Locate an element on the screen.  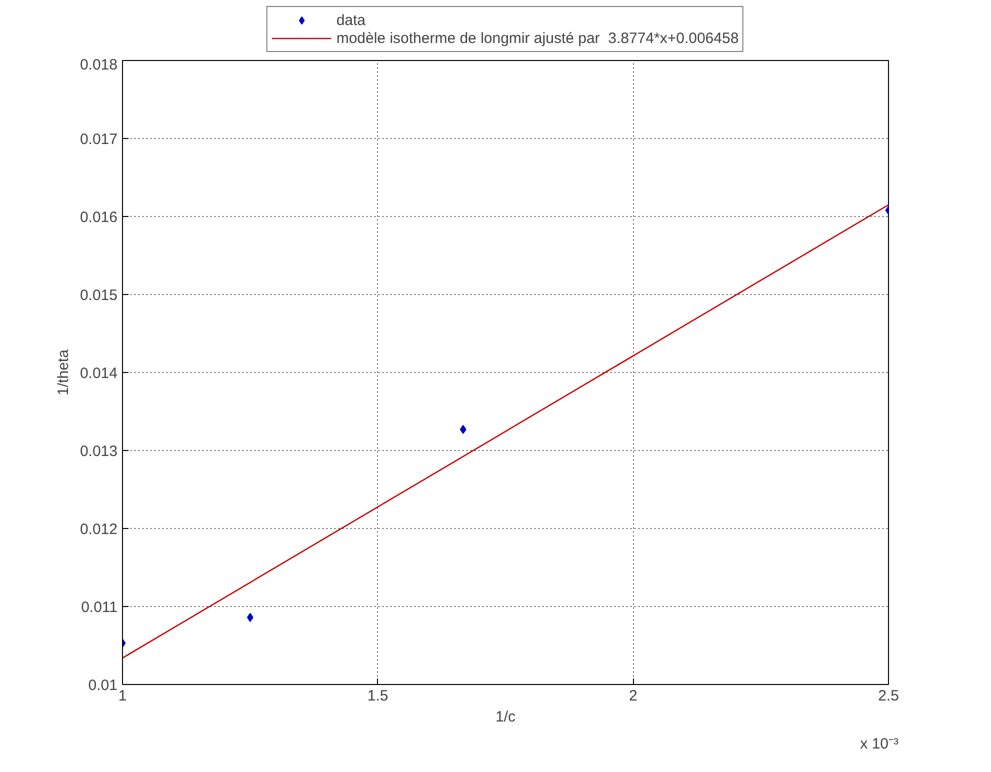
y-tick-label: 0.015 is located at coordinates (99, 295).